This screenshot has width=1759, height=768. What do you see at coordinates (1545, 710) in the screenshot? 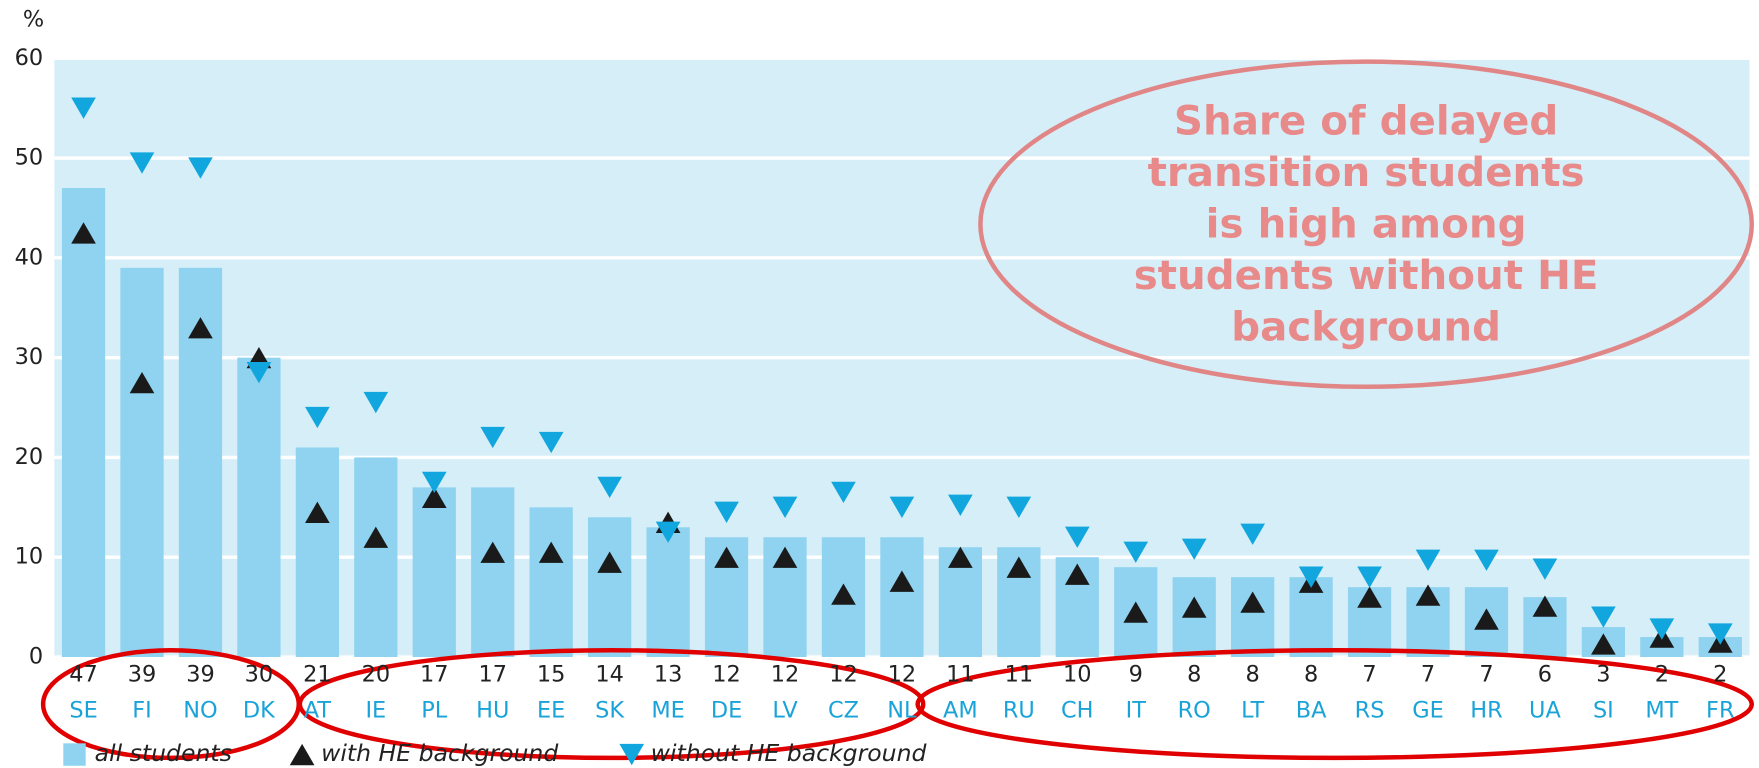
I see `x-tick-label: UA` at bounding box center [1545, 710].